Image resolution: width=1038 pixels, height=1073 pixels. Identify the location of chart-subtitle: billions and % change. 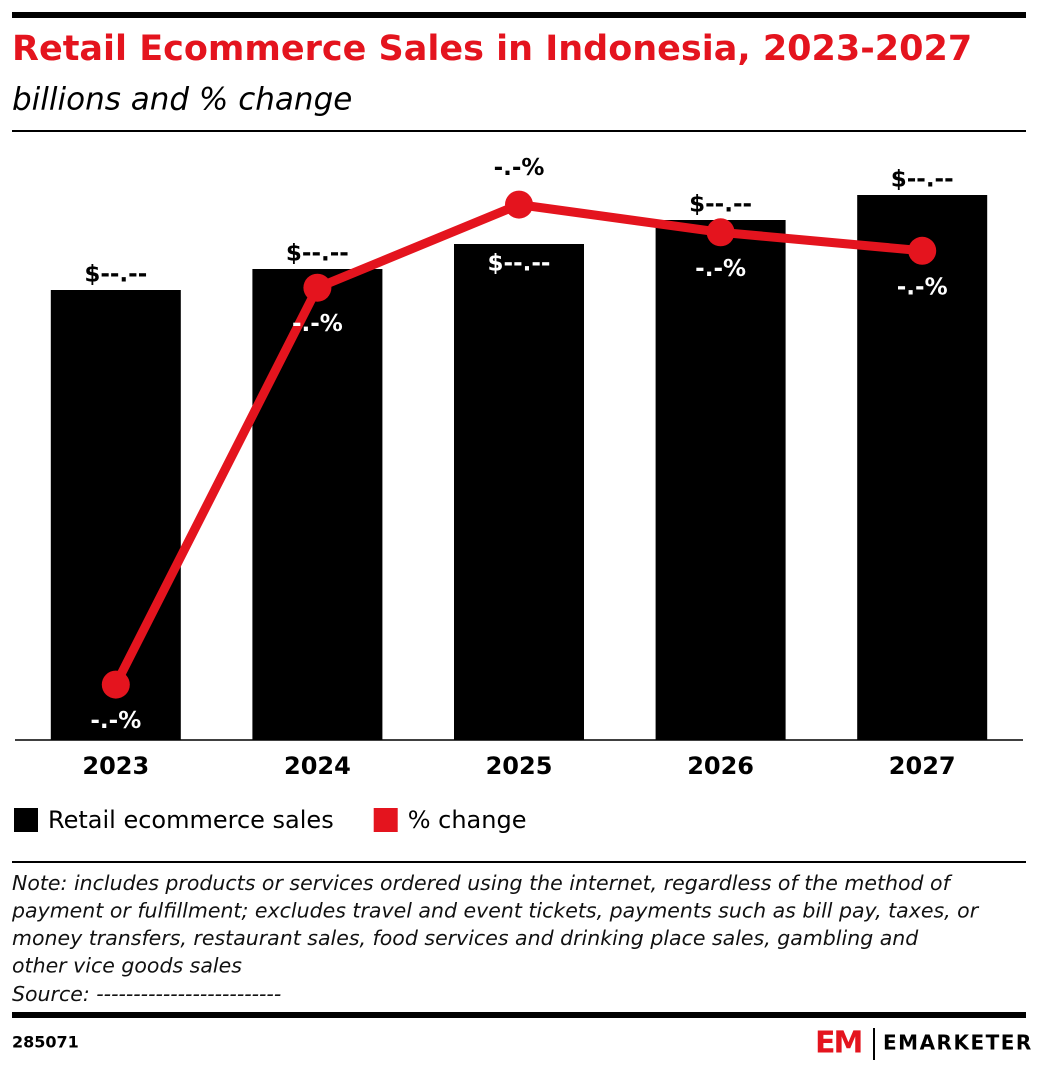
(182, 100).